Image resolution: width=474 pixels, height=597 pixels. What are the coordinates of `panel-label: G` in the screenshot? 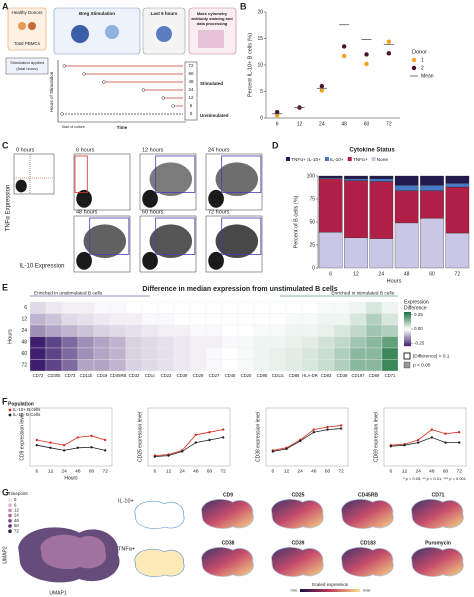 It's located at (5, 492).